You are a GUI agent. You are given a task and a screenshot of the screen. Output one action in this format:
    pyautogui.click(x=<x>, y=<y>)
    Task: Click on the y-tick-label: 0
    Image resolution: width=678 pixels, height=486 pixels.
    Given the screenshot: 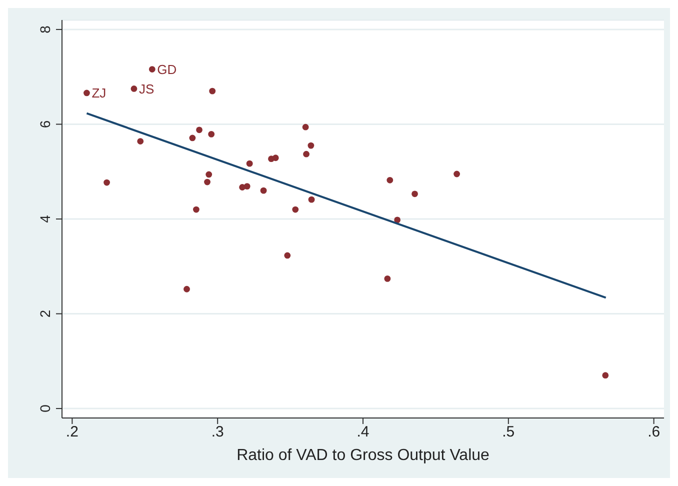 What is the action you would take?
    pyautogui.click(x=45, y=408)
    